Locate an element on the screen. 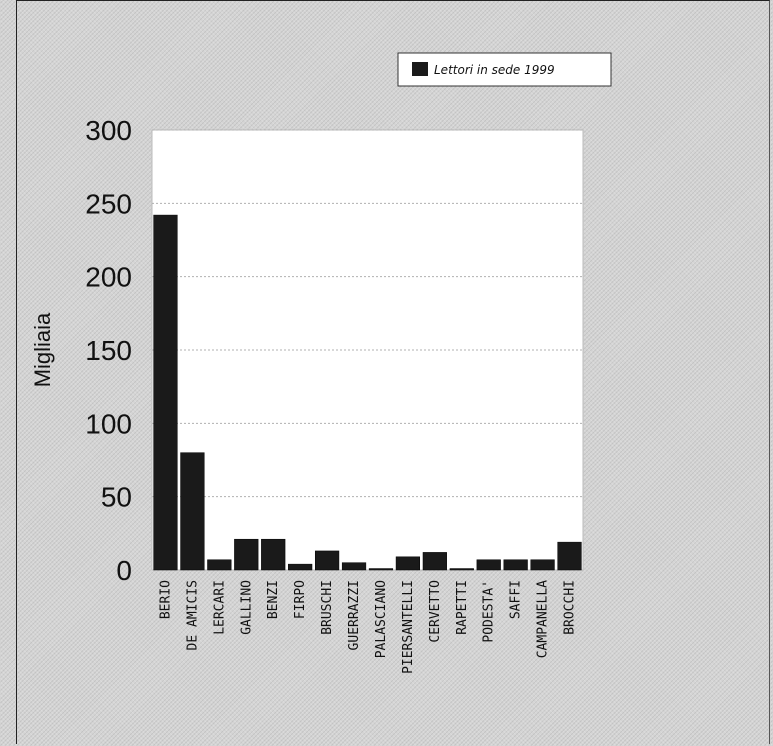 The width and height of the screenshot is (773, 746). y-tick-label: 250 is located at coordinates (108, 203).